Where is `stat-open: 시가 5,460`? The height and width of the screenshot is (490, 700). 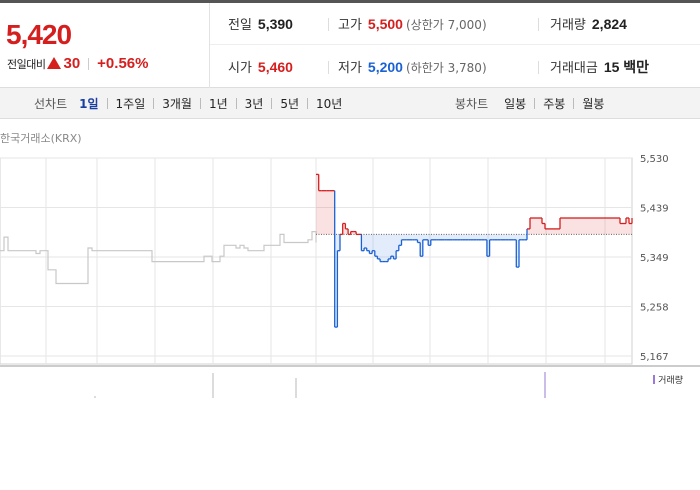 stat-open: 시가 5,460 is located at coordinates (260, 67).